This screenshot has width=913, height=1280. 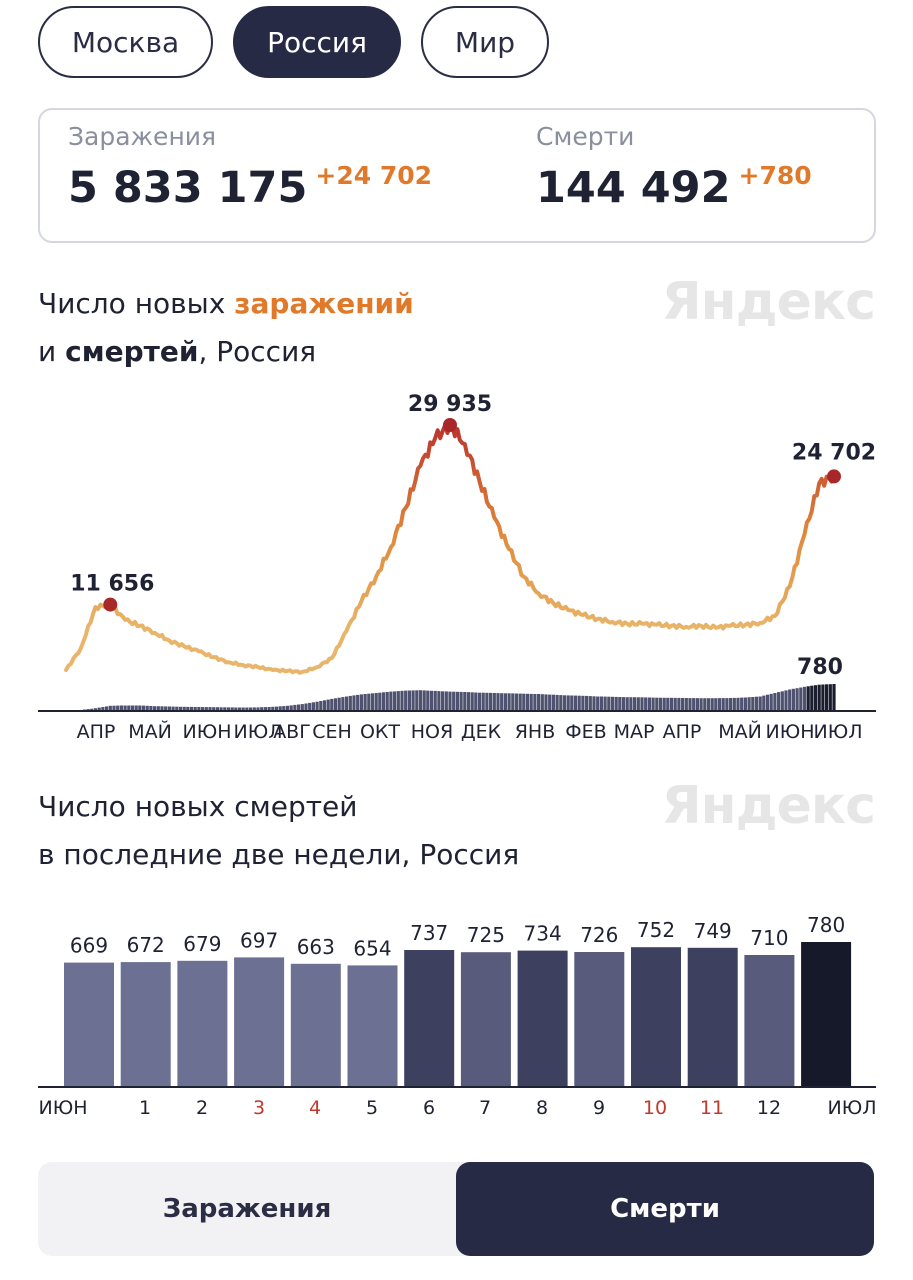 What do you see at coordinates (206, 732) in the screenshot?
I see `x-tick-label: ИЮН` at bounding box center [206, 732].